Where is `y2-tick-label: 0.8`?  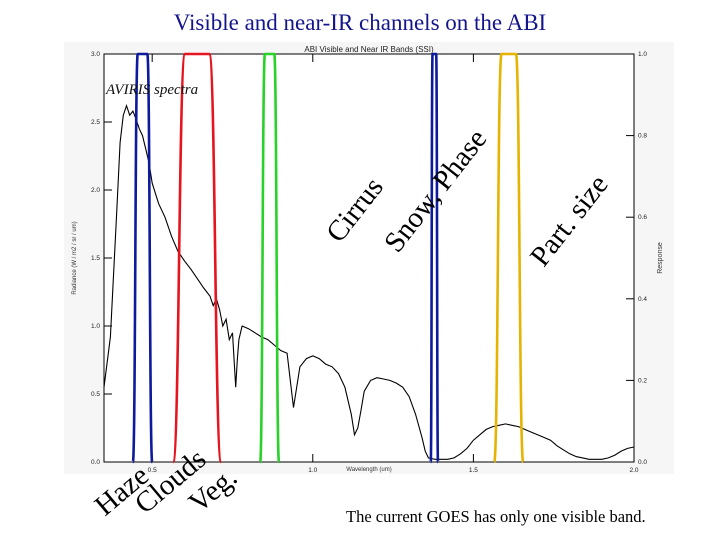
y2-tick-label: 0.8 is located at coordinates (642, 136).